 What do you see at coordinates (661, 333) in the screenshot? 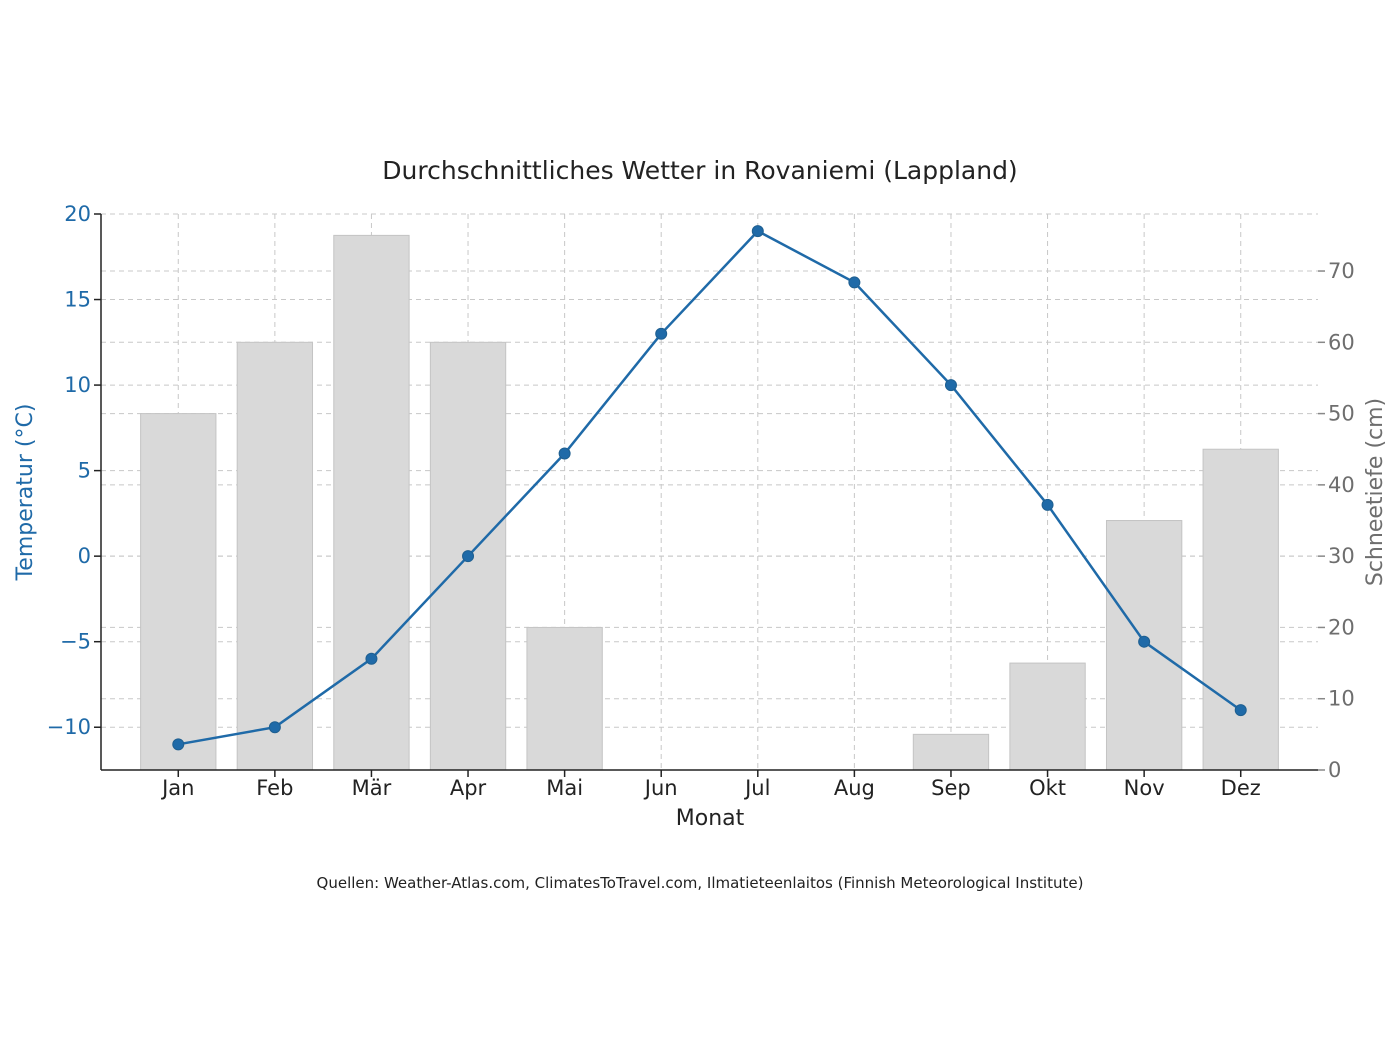
I see `temperature-point-jun` at bounding box center [661, 333].